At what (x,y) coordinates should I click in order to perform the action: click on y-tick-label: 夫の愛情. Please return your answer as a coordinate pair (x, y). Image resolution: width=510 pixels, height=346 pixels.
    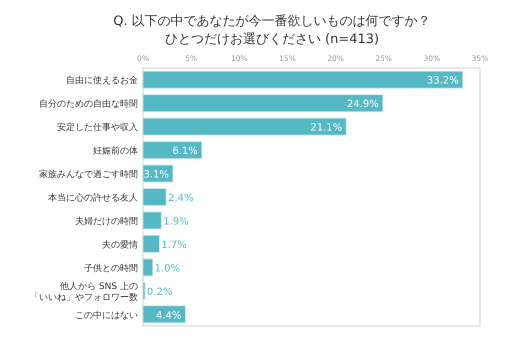
    Looking at the image, I should click on (120, 244).